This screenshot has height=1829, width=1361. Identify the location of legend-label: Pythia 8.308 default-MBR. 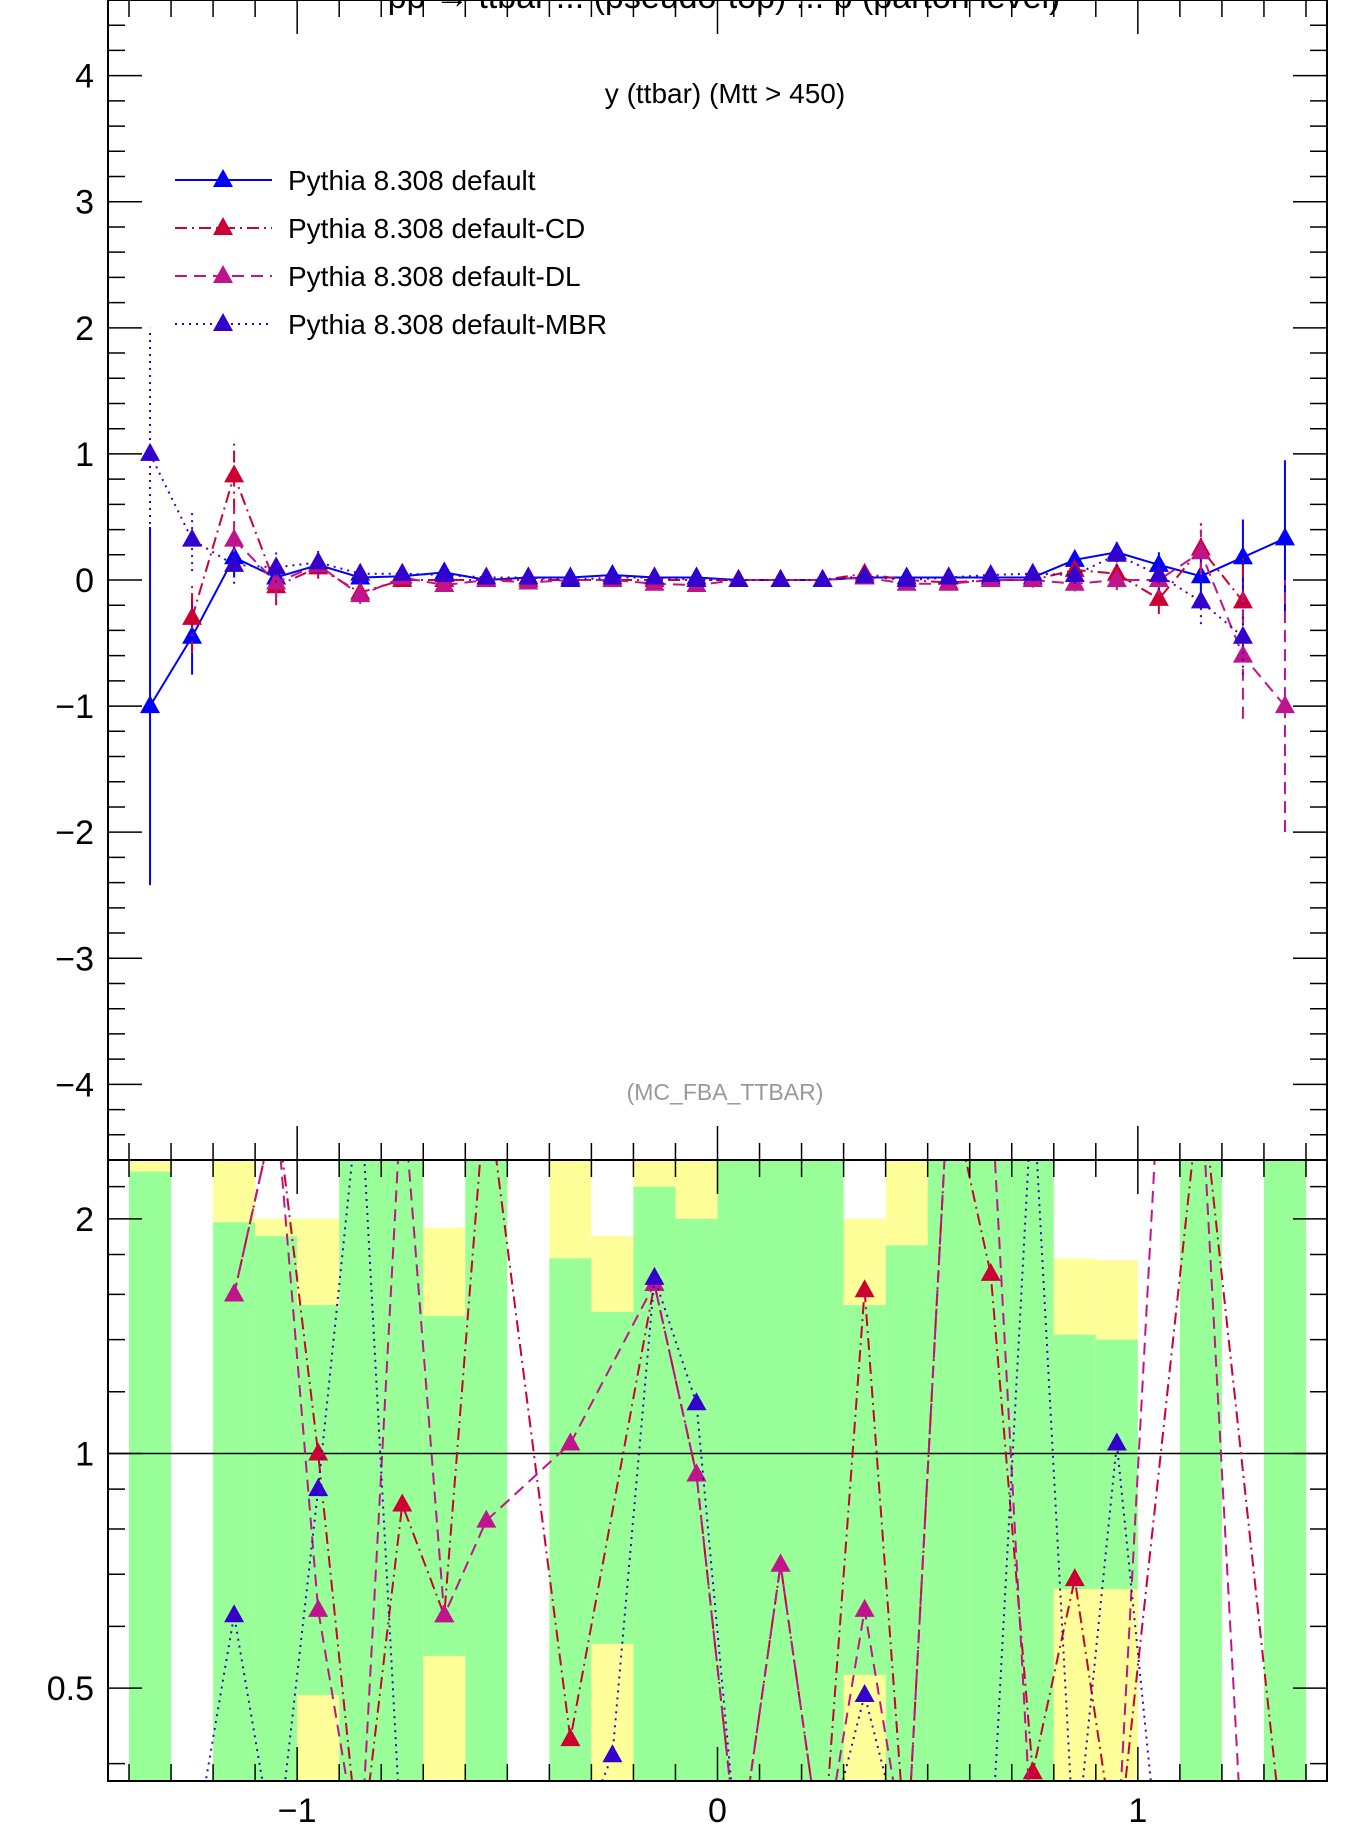
(447, 324).